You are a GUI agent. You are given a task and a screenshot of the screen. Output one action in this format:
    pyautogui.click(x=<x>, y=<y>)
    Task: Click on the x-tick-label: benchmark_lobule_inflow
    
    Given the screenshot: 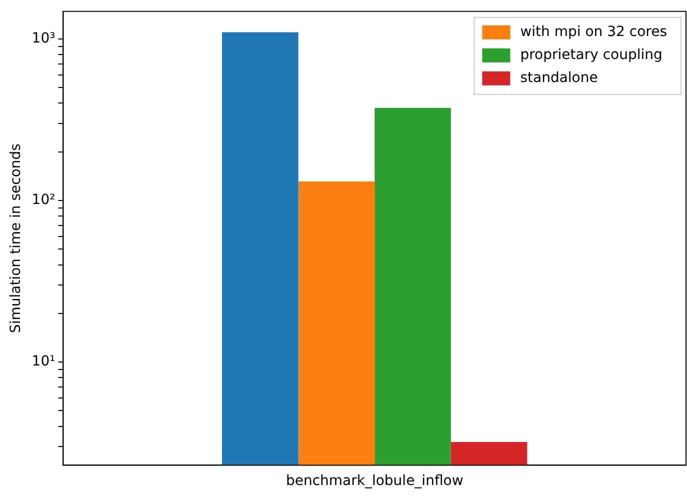 What is the action you would take?
    pyautogui.click(x=375, y=481)
    